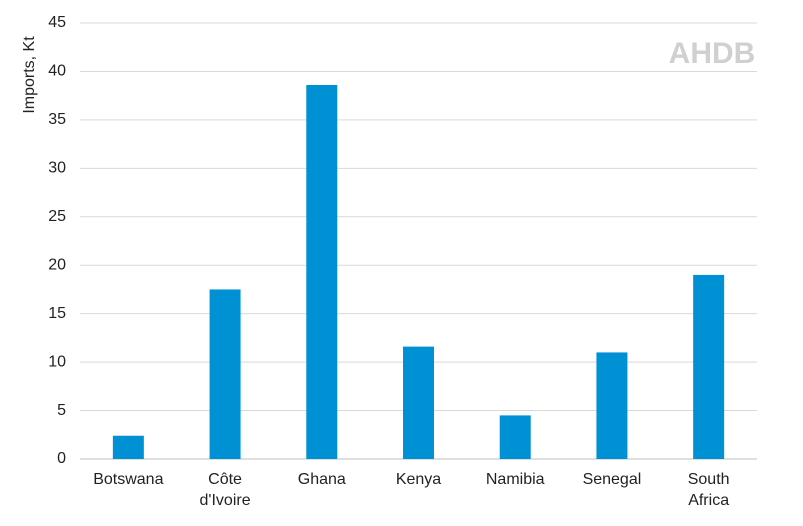  I want to click on x-tick-label: Namibia, so click(515, 479).